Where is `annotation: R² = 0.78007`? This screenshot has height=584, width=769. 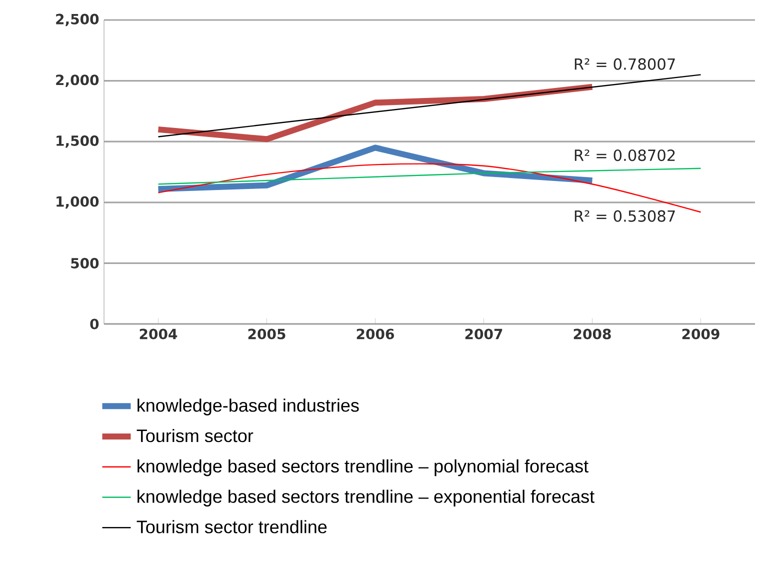 annotation: R² = 0.78007 is located at coordinates (624, 64).